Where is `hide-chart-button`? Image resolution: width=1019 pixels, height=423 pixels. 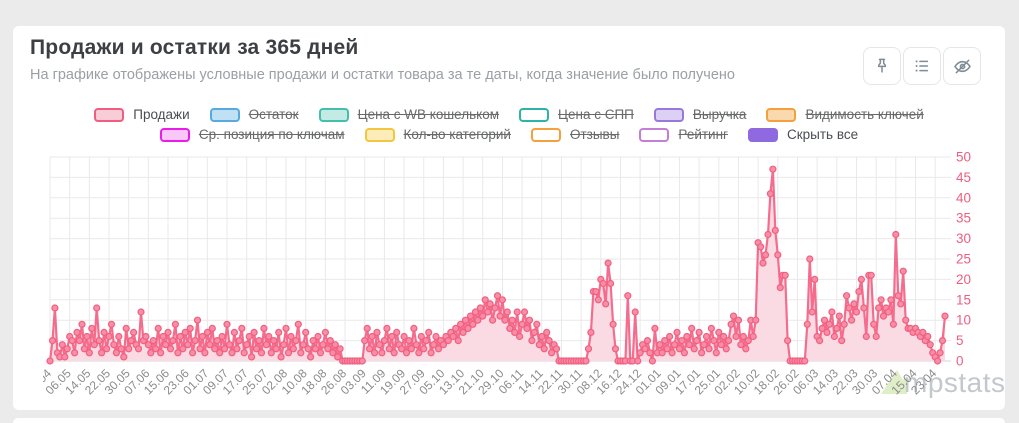 hide-chart-button is located at coordinates (962, 66).